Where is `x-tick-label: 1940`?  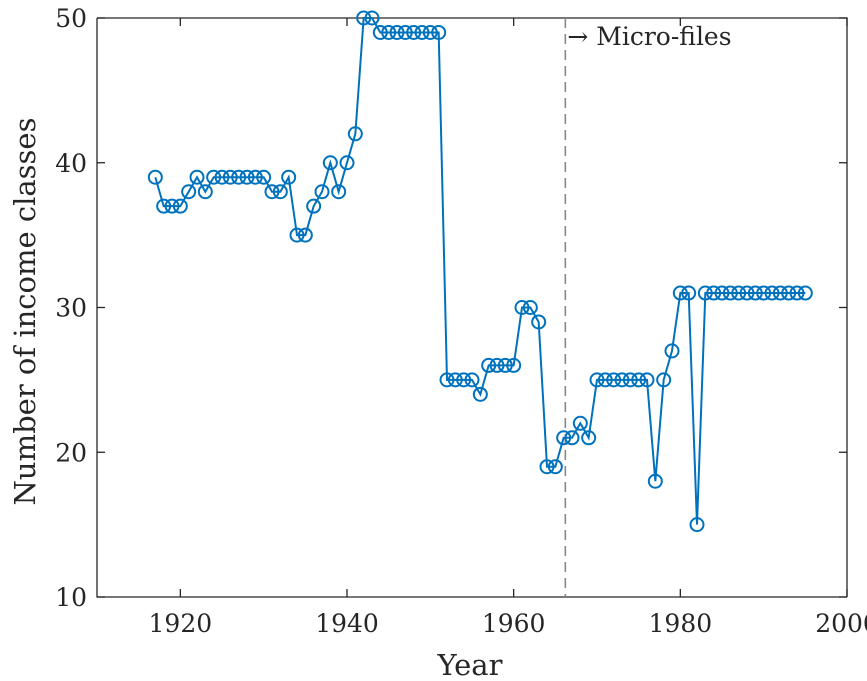 x-tick-label: 1940 is located at coordinates (347, 623).